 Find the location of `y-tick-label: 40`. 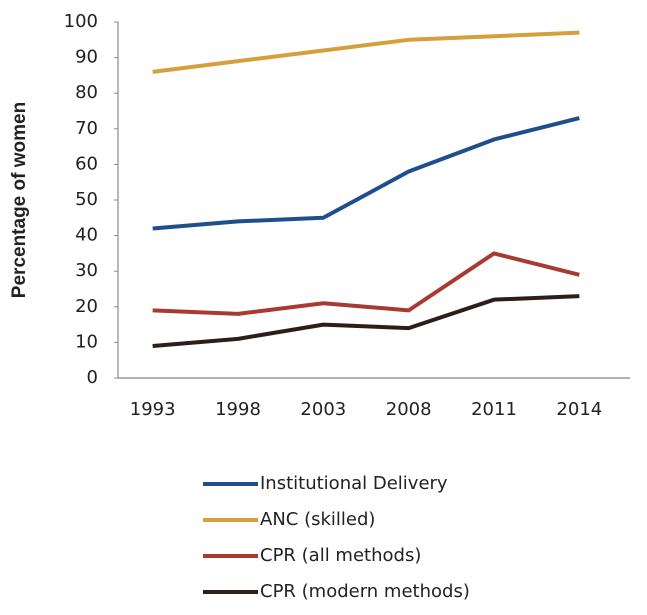

y-tick-label: 40 is located at coordinates (86, 235).